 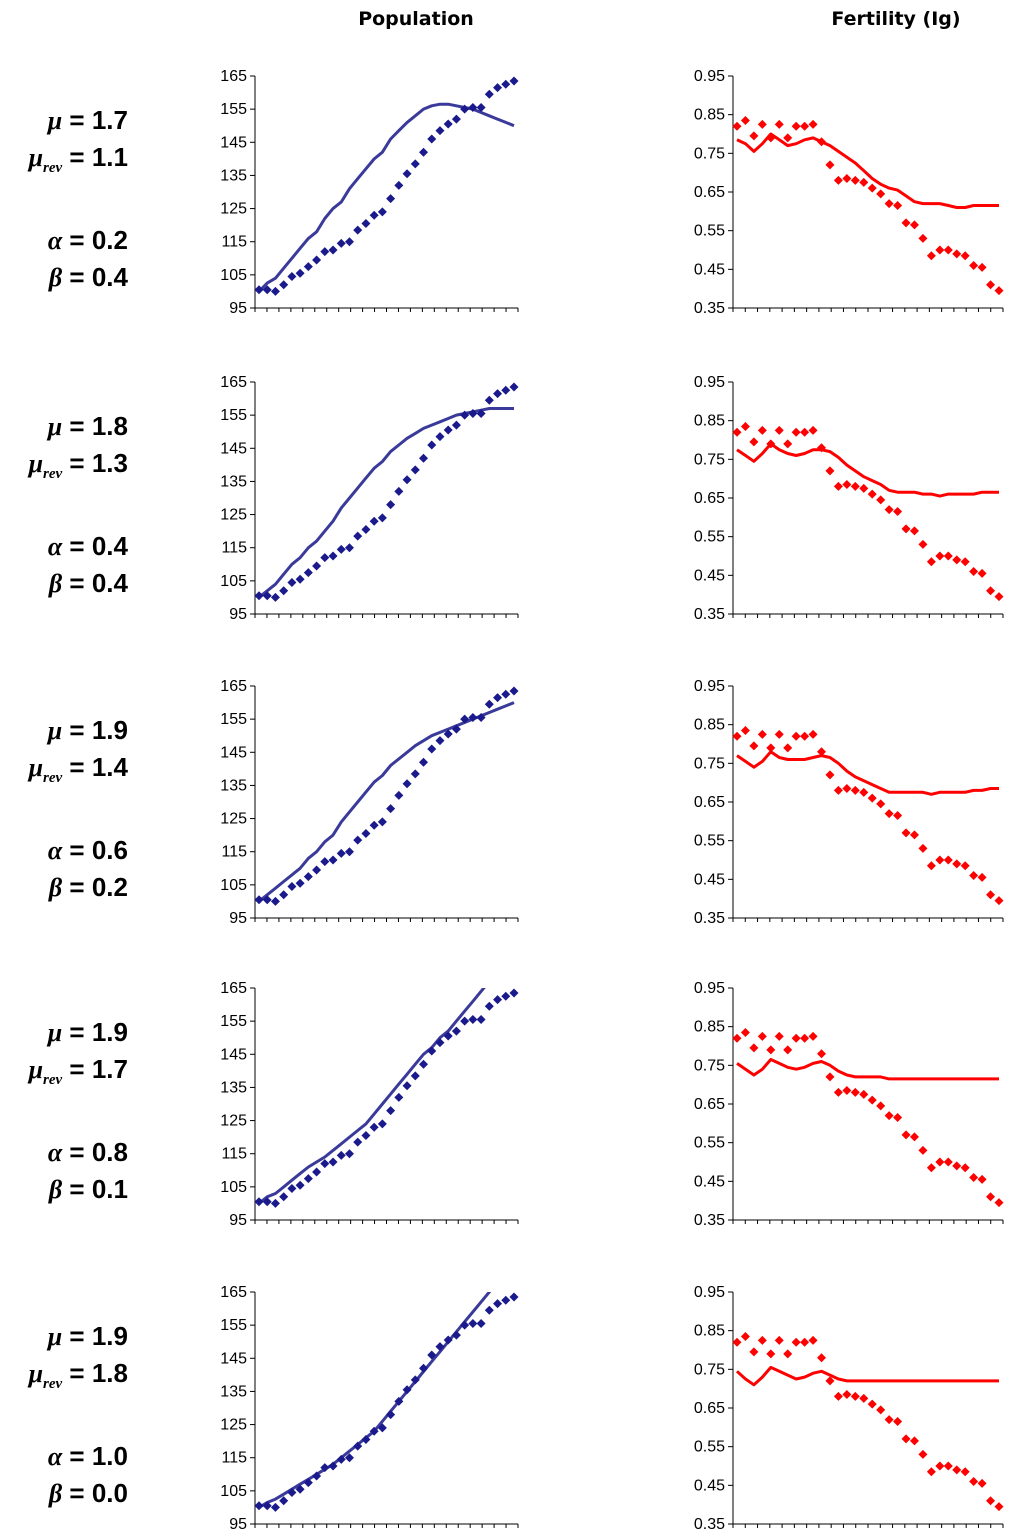 What do you see at coordinates (369, 498) in the screenshot?
I see `population-chart: 165 155 145 135 125 115 105 95` at bounding box center [369, 498].